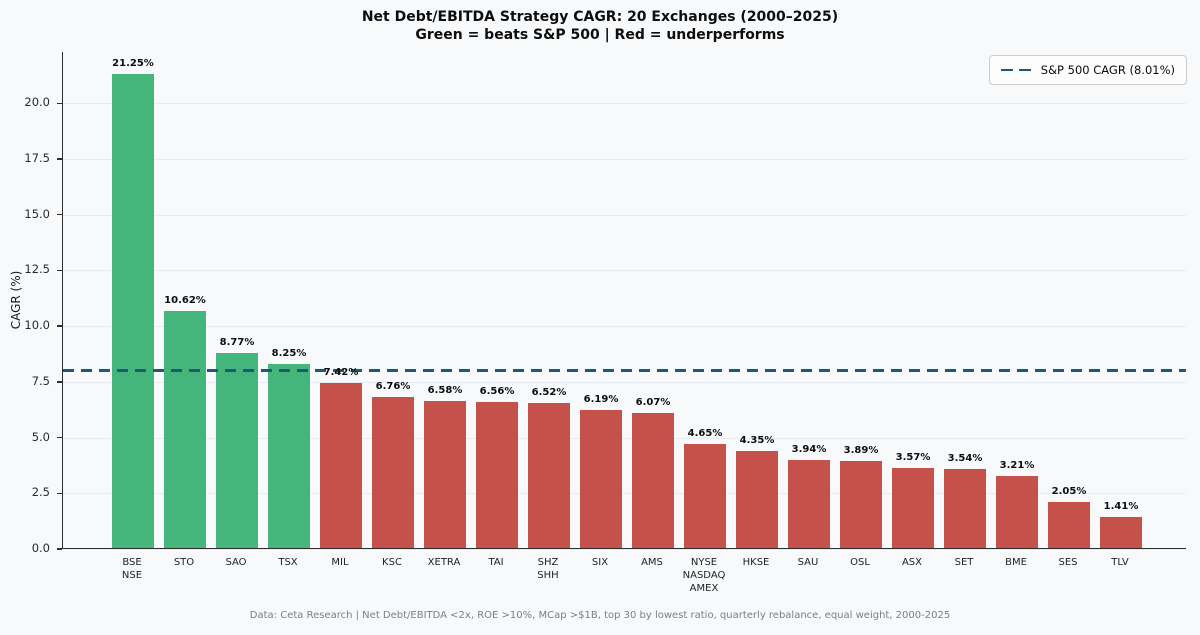 The width and height of the screenshot is (1200, 635). Describe the element at coordinates (548, 569) in the screenshot. I see `x-tick-label-shz-shh: SHZ SHH` at that location.